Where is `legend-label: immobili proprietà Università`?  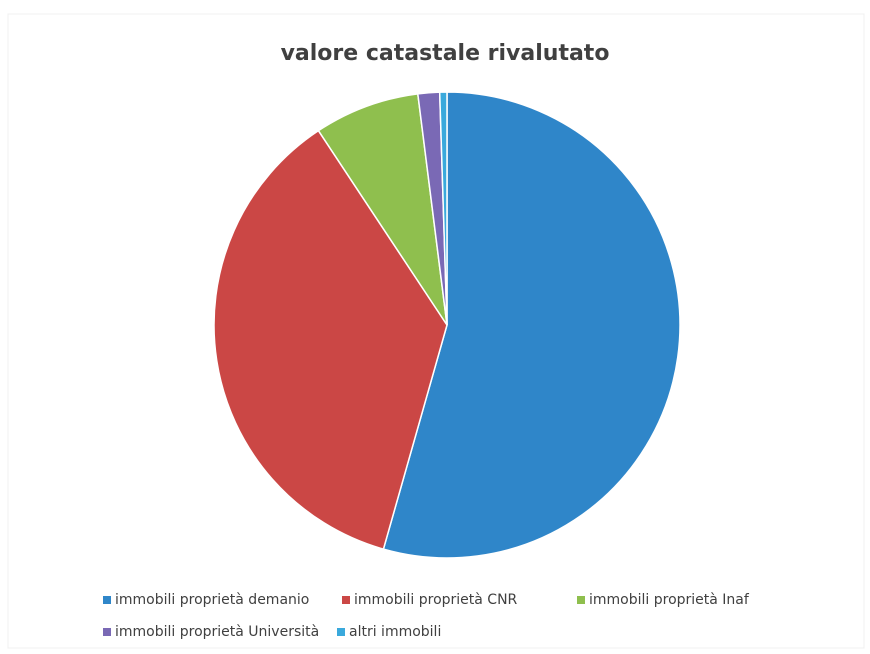 legend-label: immobili proprietà Università is located at coordinates (217, 632).